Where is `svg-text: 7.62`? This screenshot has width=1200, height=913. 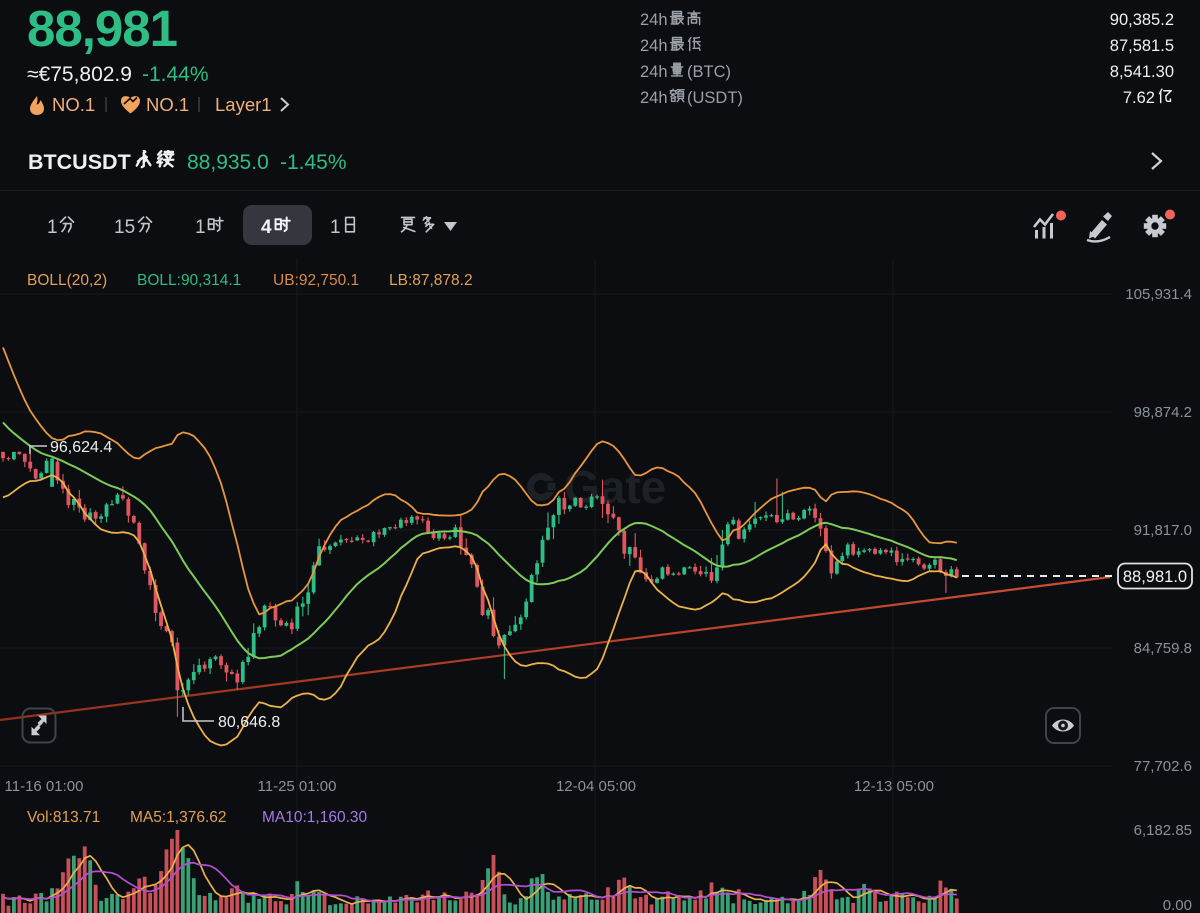 svg-text: 7.62 is located at coordinates (1139, 98).